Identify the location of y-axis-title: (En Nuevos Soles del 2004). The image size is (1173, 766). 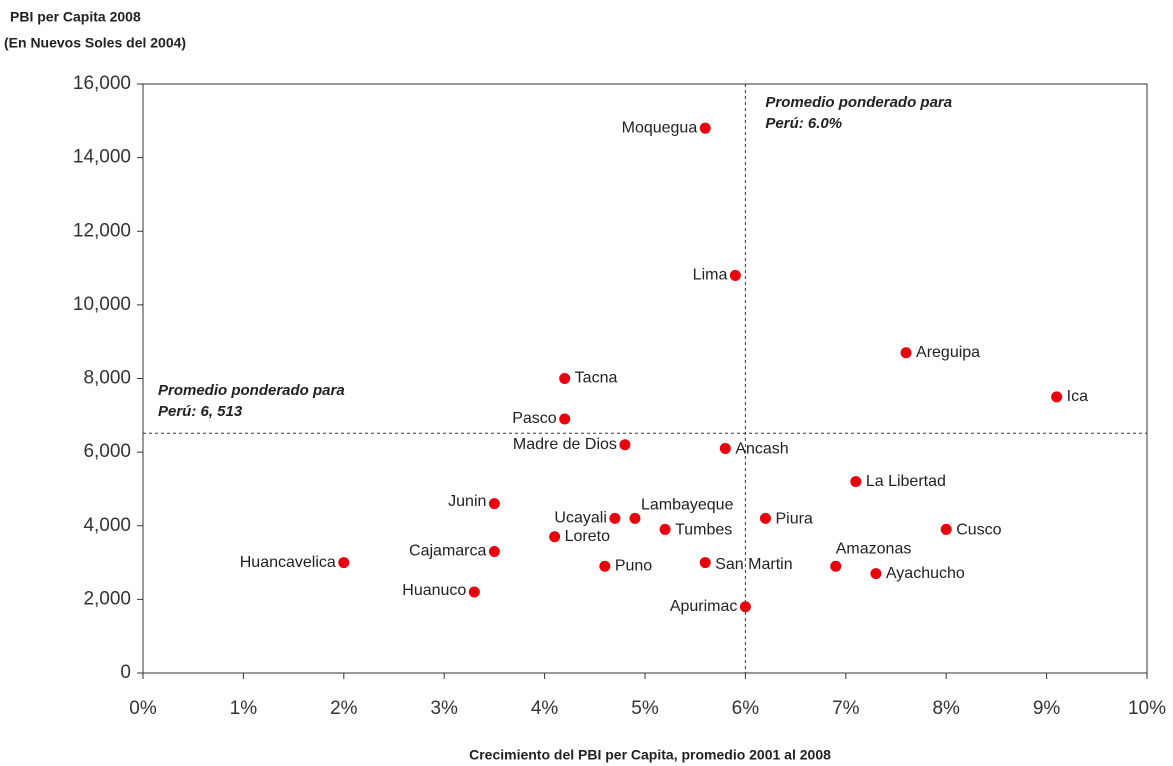
(95, 43).